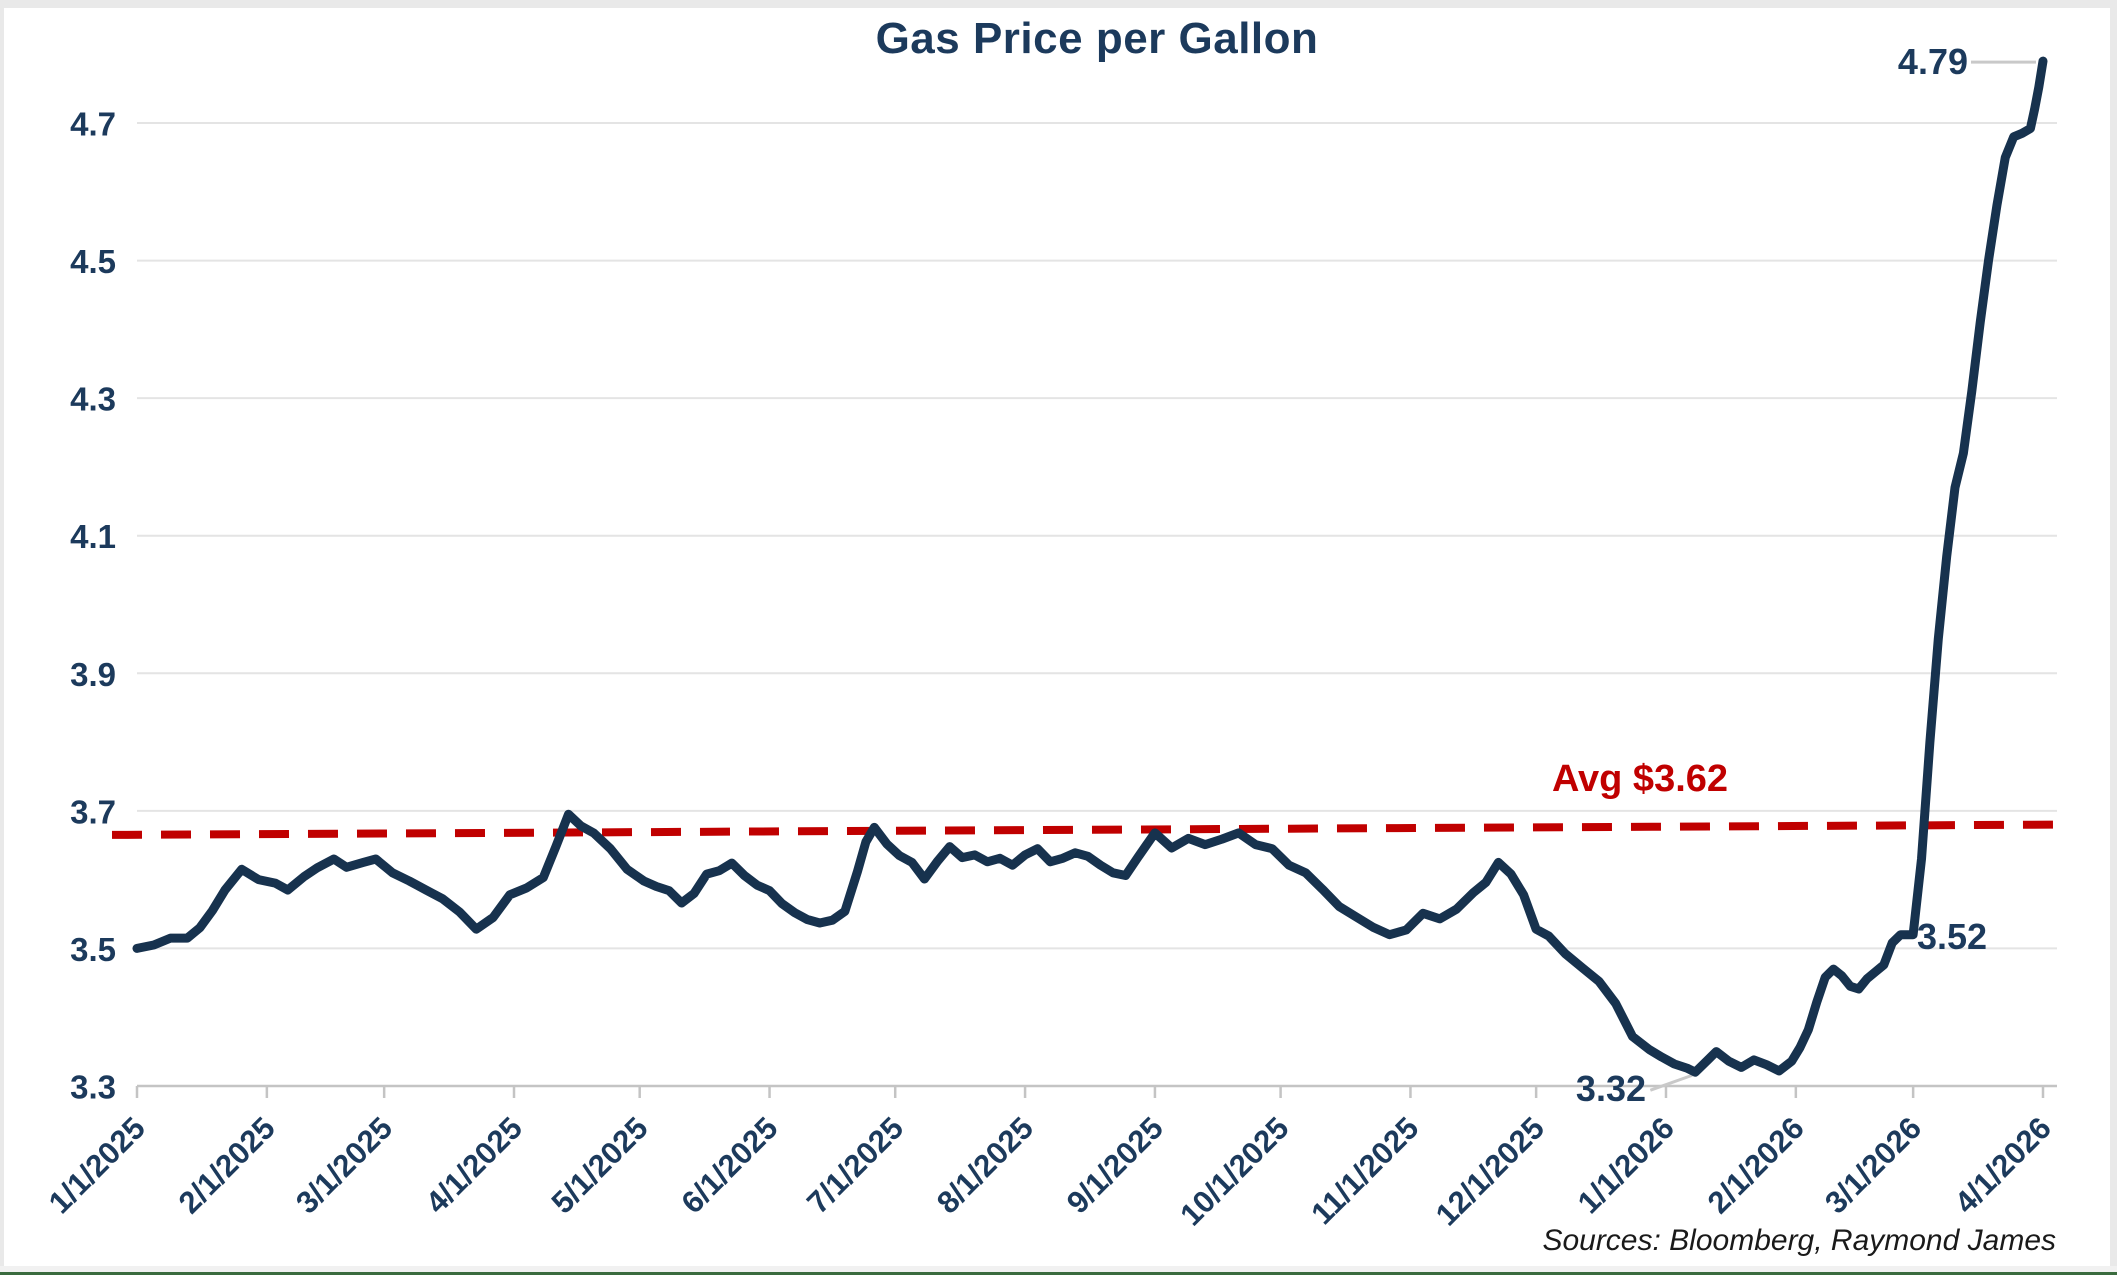 Image resolution: width=2117 pixels, height=1275 pixels. I want to click on window-edge-bottom, so click(1058, 1269).